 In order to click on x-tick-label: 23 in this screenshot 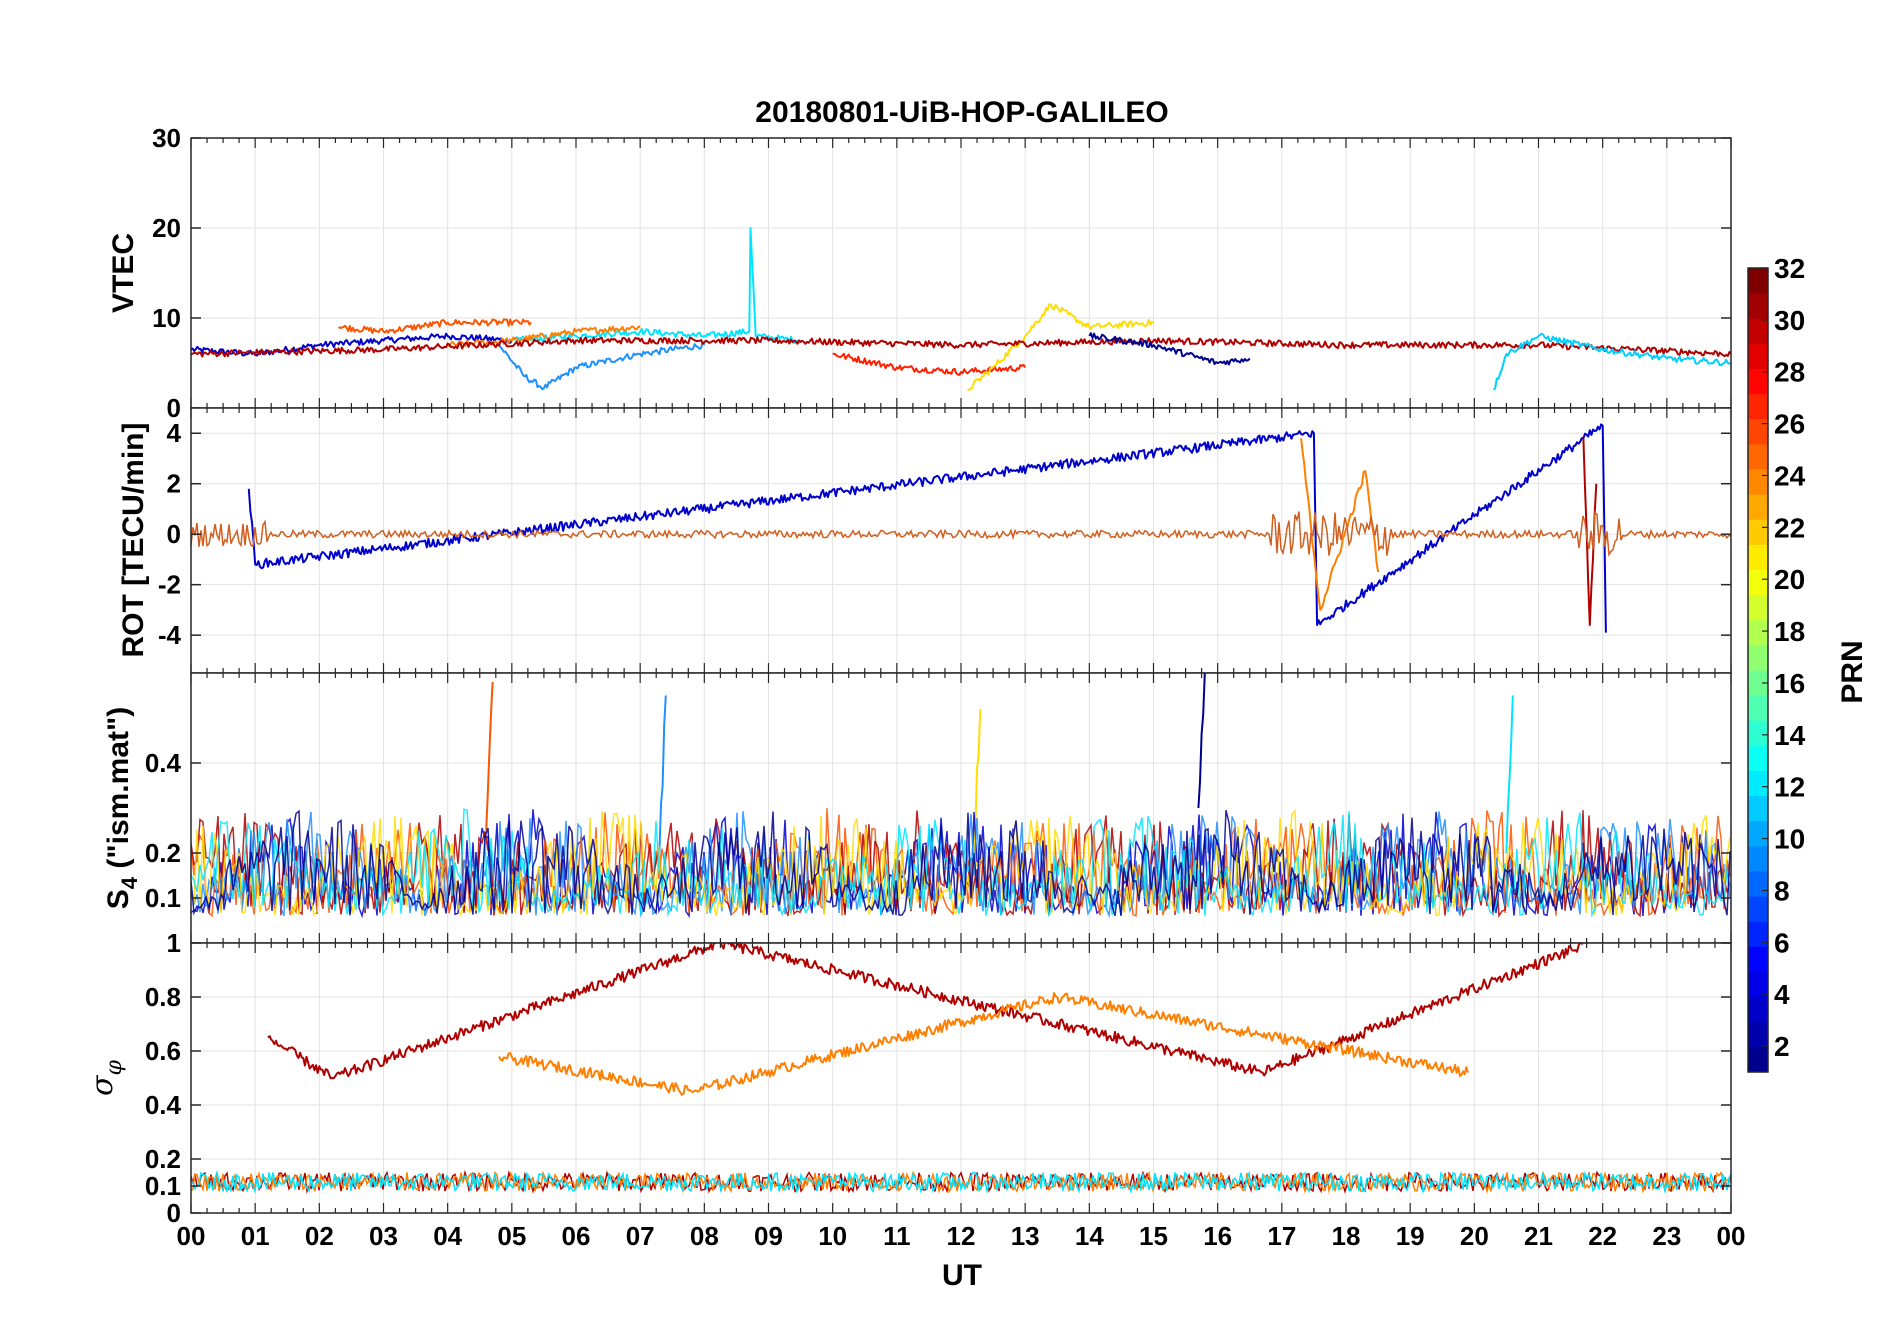, I will do `click(1666, 1236)`.